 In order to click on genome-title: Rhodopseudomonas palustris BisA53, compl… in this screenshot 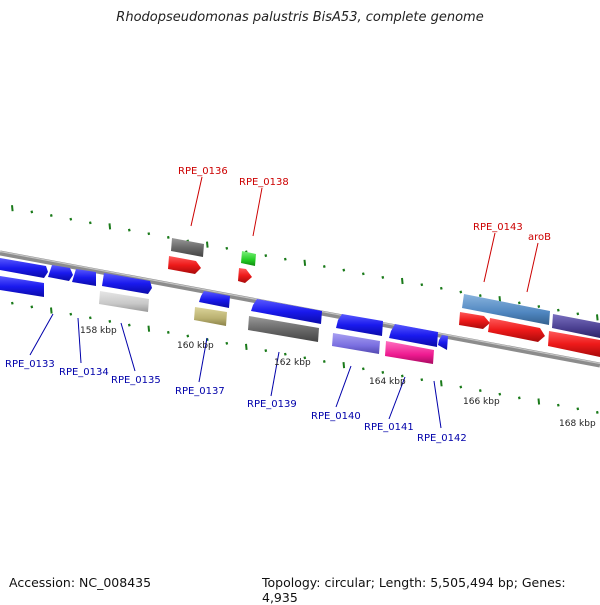, I will do `click(300, 17)`.